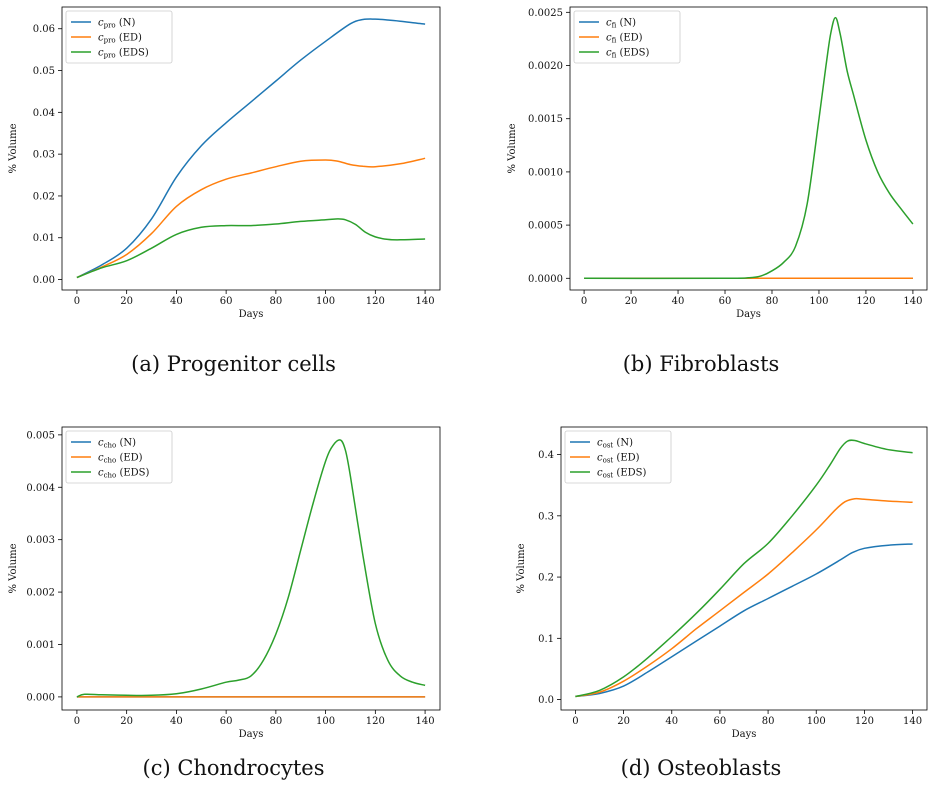 This screenshot has width=935, height=801. I want to click on caption-chondrocytes: (c) Chondrocytes, so click(233, 768).